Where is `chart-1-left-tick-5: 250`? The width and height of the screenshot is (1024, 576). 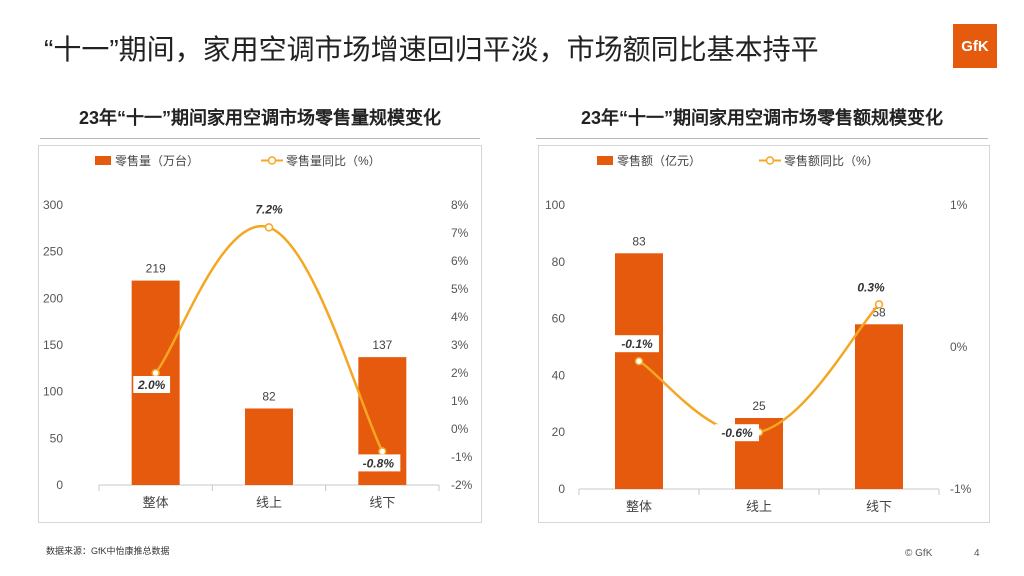 chart-1-left-tick-5: 250 is located at coordinates (53, 252).